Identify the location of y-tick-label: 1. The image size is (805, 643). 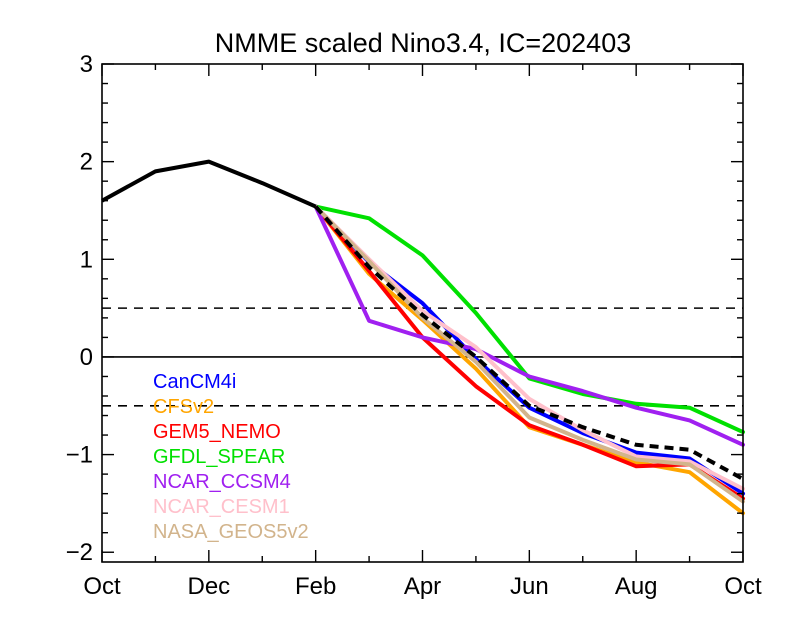
(86, 259).